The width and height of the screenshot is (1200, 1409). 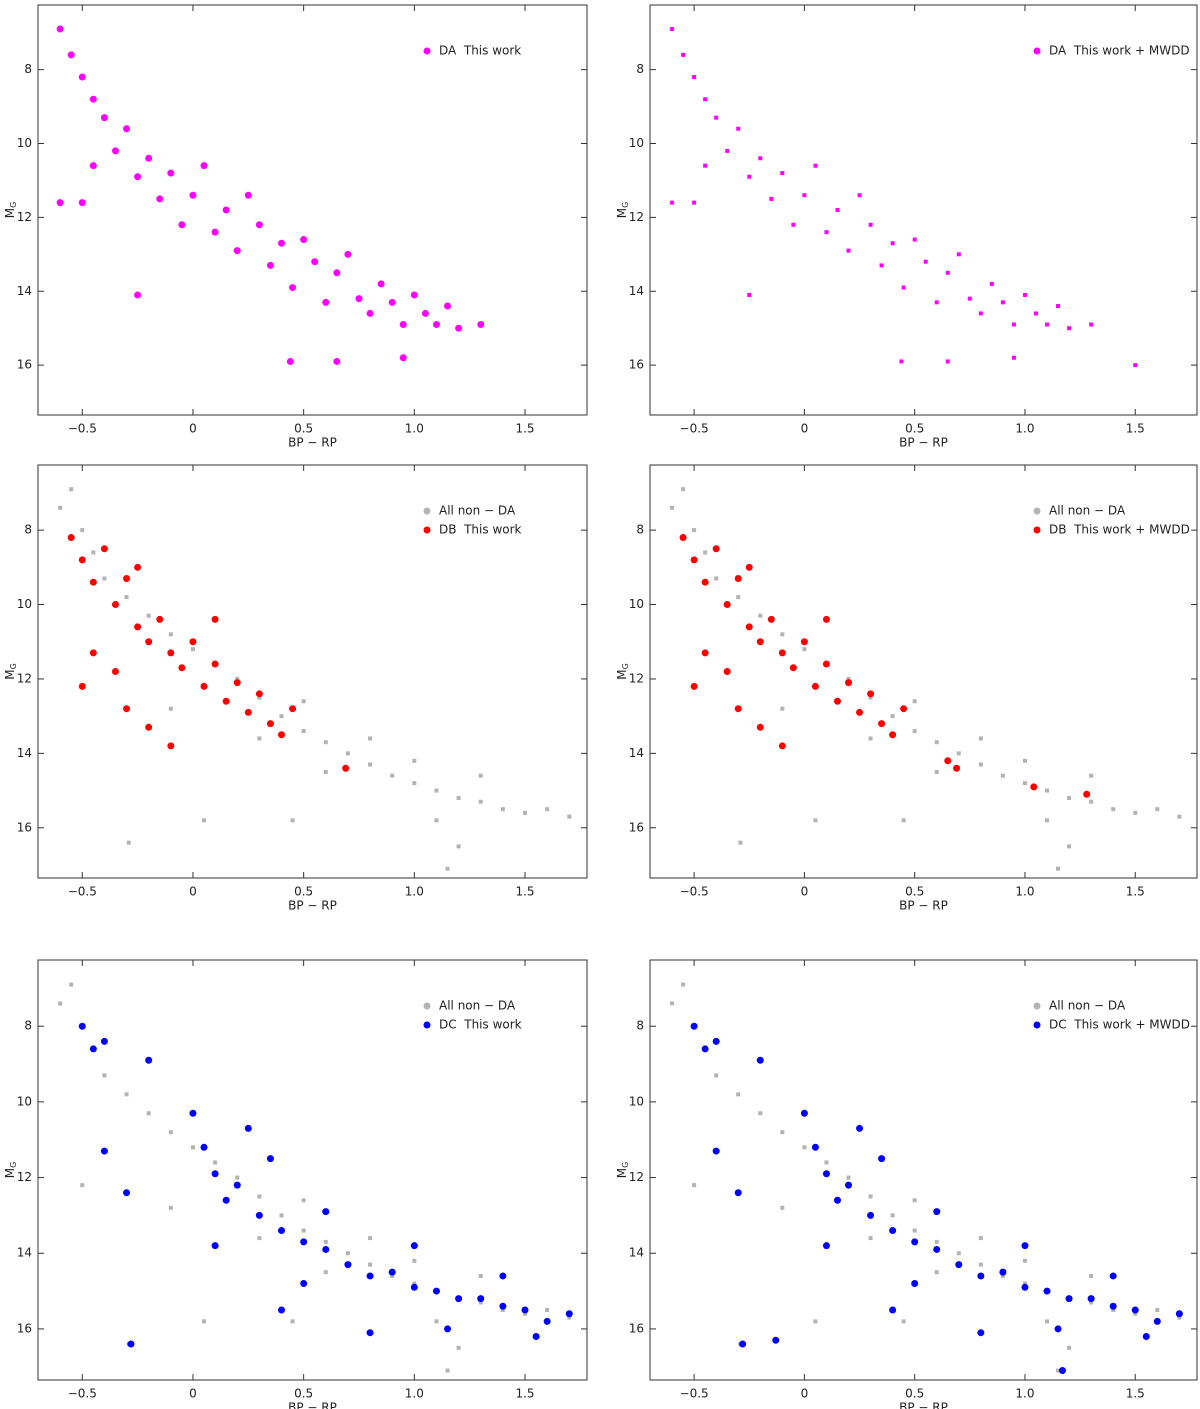 I want to click on x-tick-label: 1.0, so click(x=414, y=429).